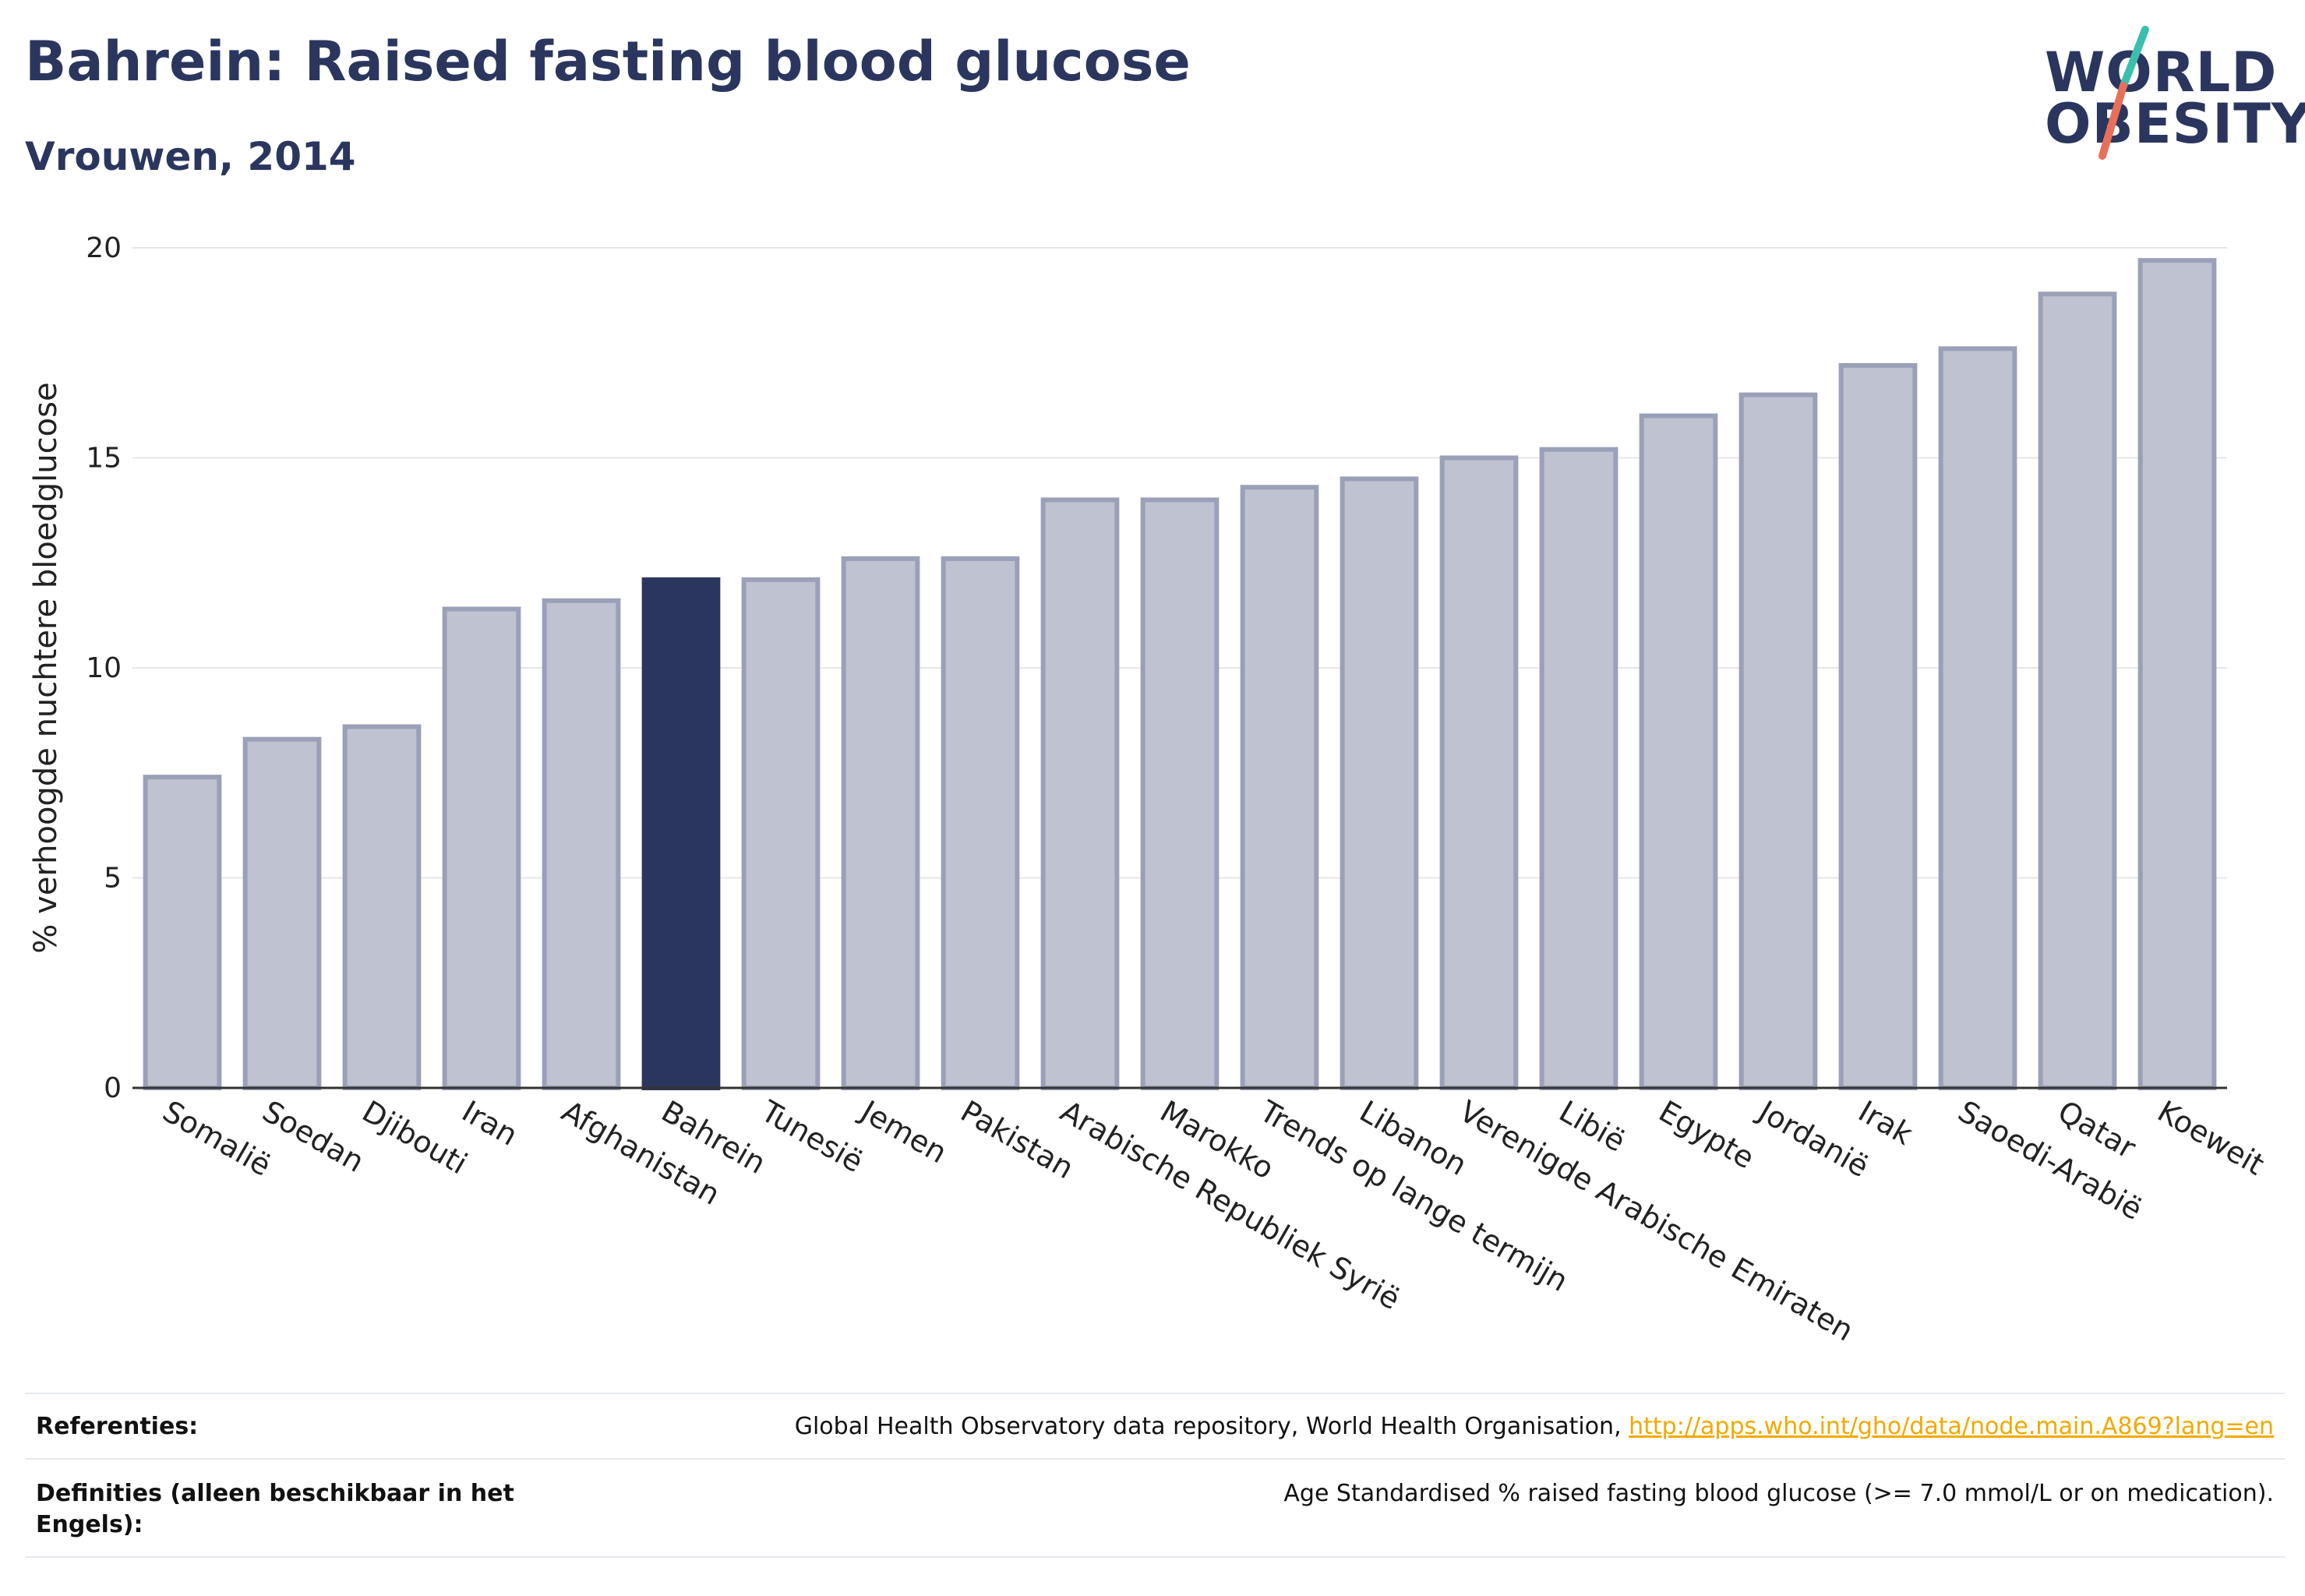 Image resolution: width=2305 pixels, height=1596 pixels. What do you see at coordinates (313, 1136) in the screenshot?
I see `x-tick-label: Soedan` at bounding box center [313, 1136].